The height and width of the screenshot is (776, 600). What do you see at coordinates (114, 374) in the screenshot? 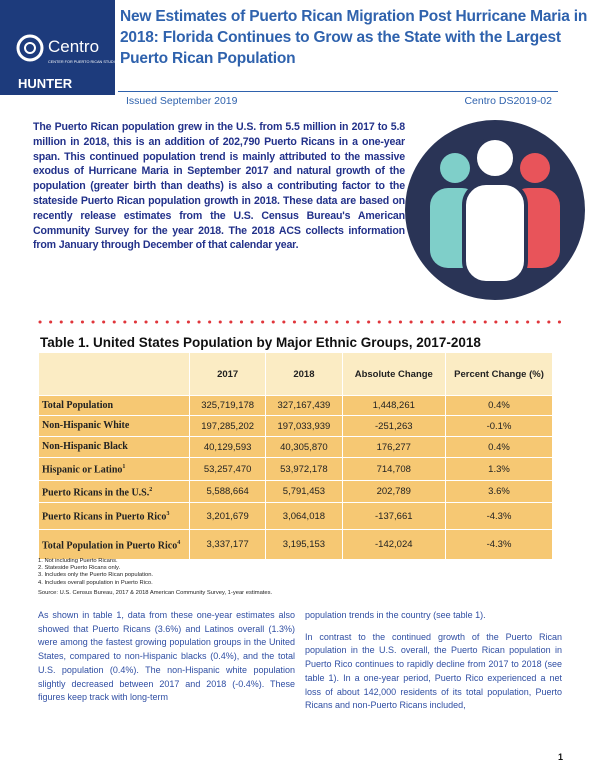
I see `header-cell` at bounding box center [114, 374].